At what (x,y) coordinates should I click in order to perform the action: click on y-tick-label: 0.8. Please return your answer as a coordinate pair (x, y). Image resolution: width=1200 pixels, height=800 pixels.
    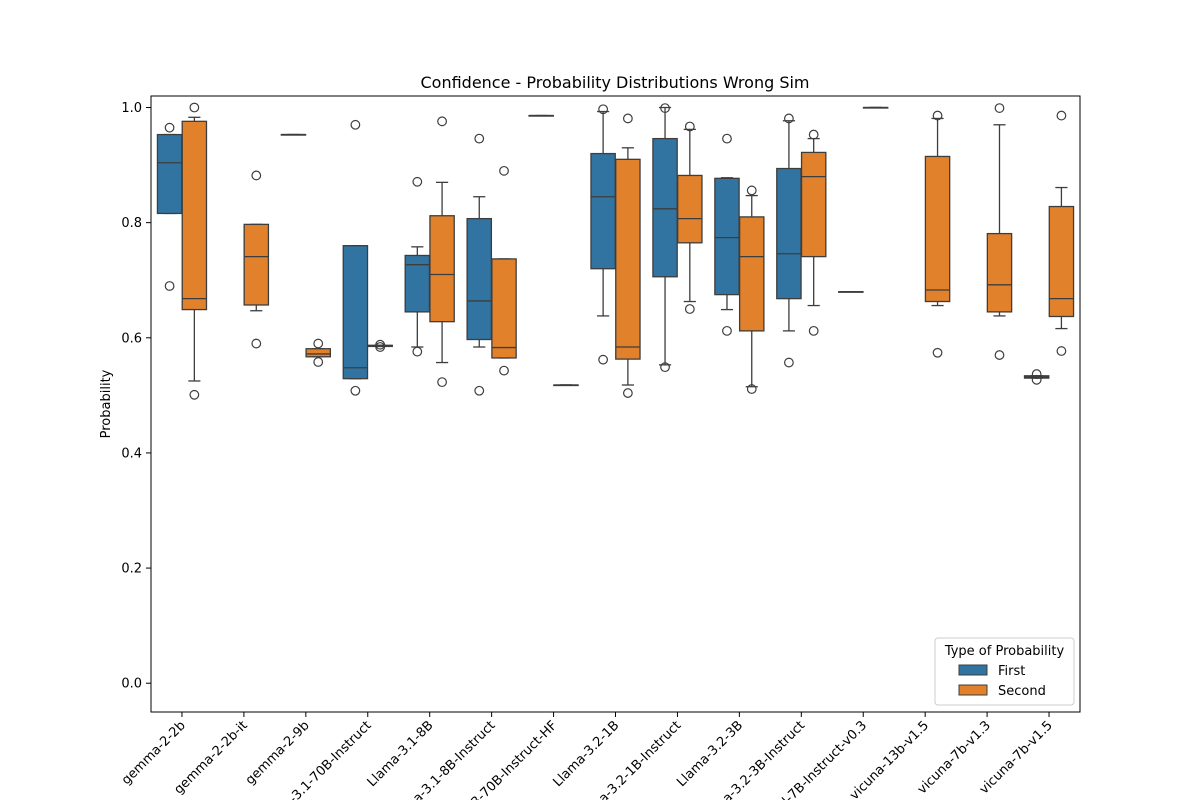
    Looking at the image, I should click on (131, 223).